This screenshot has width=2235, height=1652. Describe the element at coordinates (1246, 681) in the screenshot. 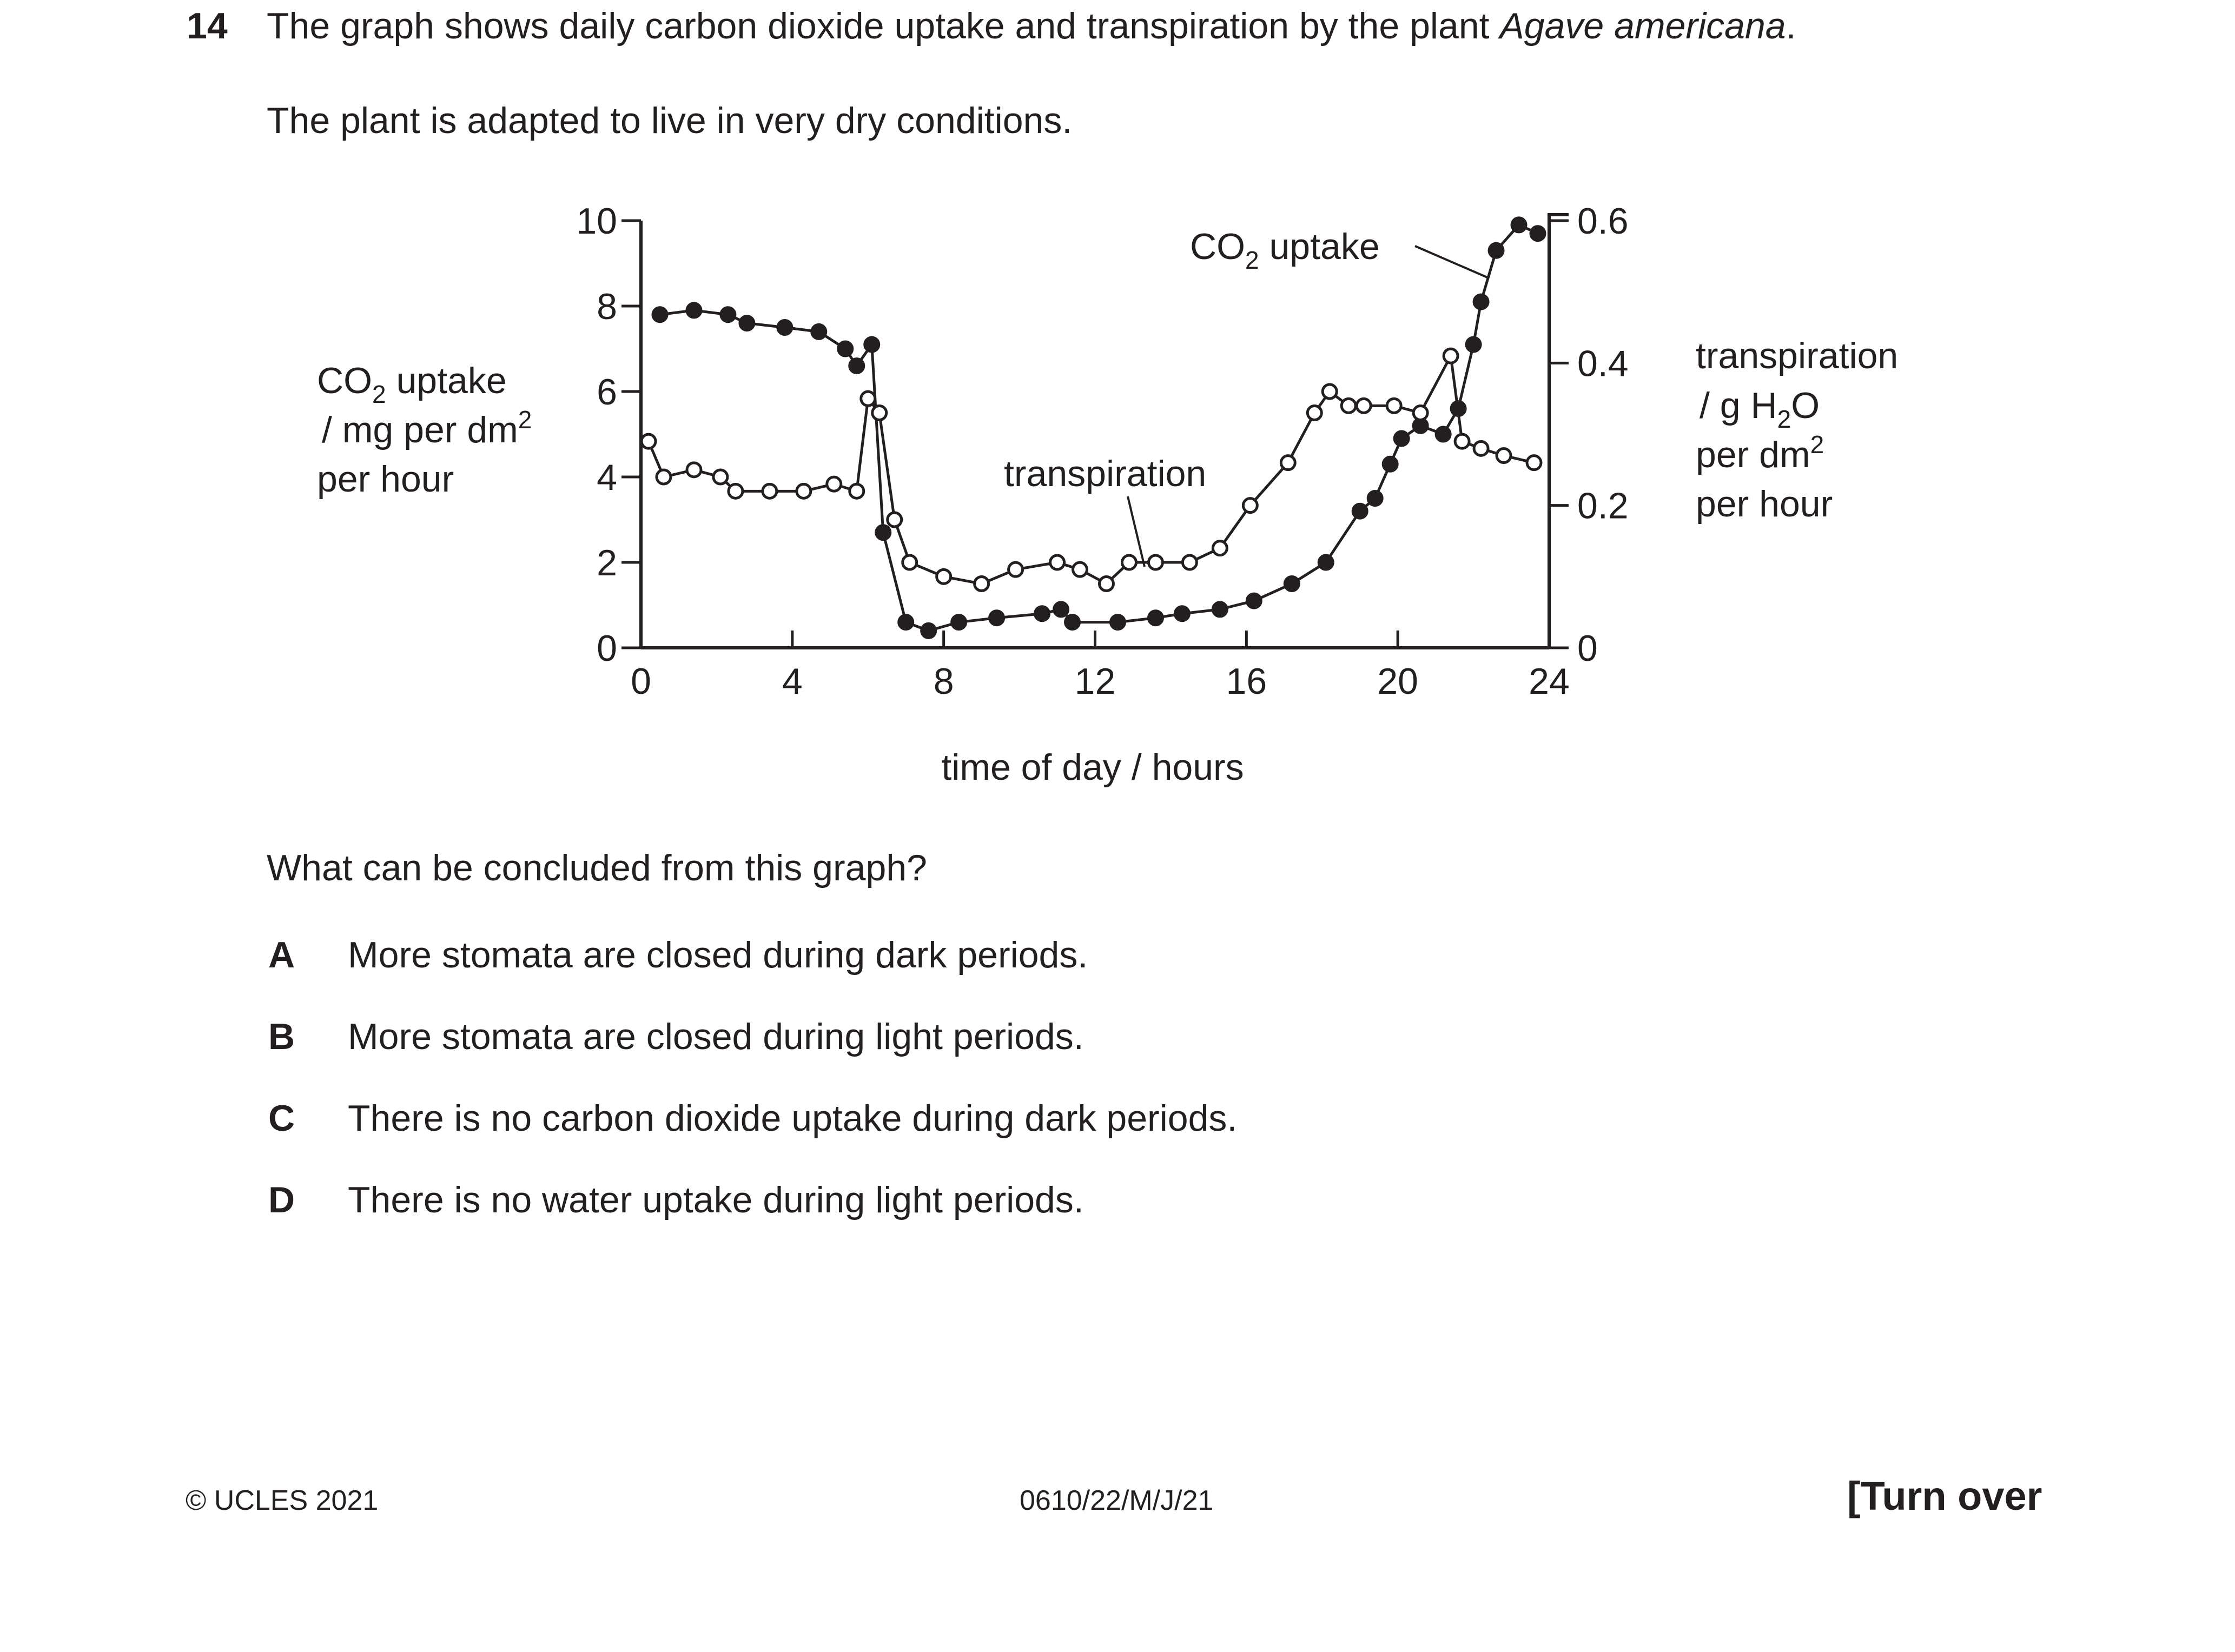

I see `x-tick-label: 16` at that location.